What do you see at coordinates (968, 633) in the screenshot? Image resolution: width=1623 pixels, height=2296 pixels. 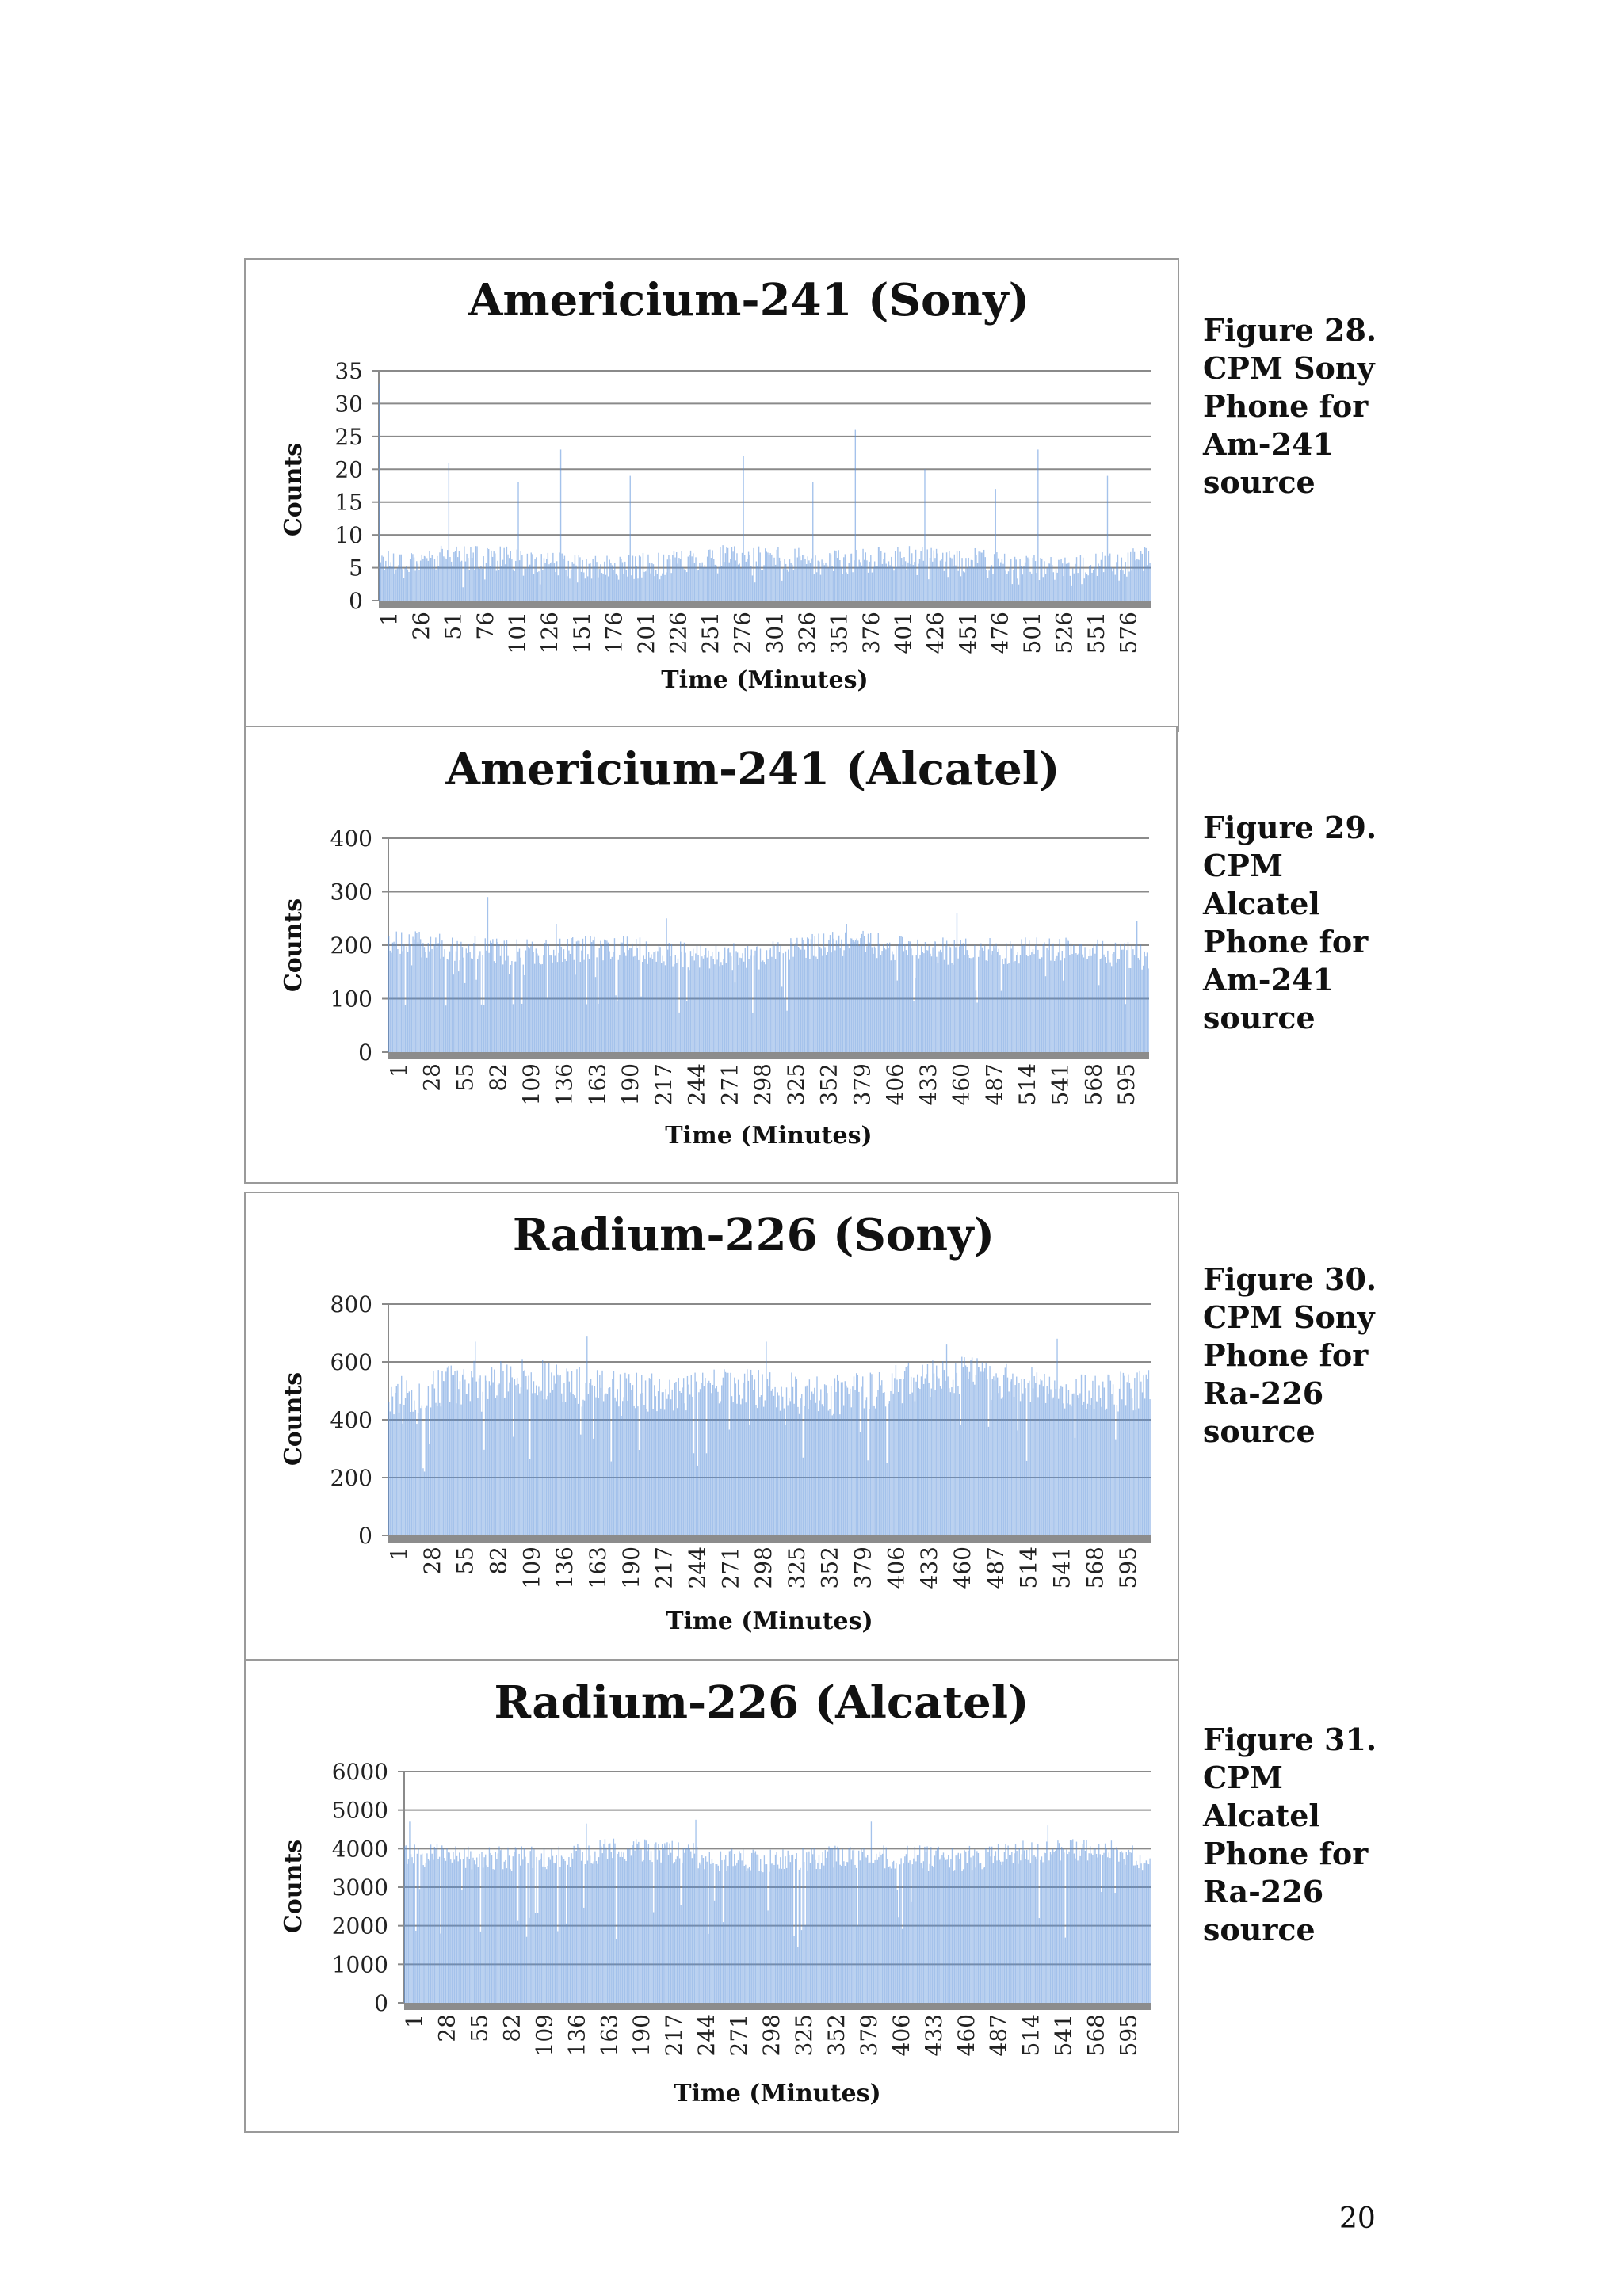 I see `x-tick-label: 451` at bounding box center [968, 633].